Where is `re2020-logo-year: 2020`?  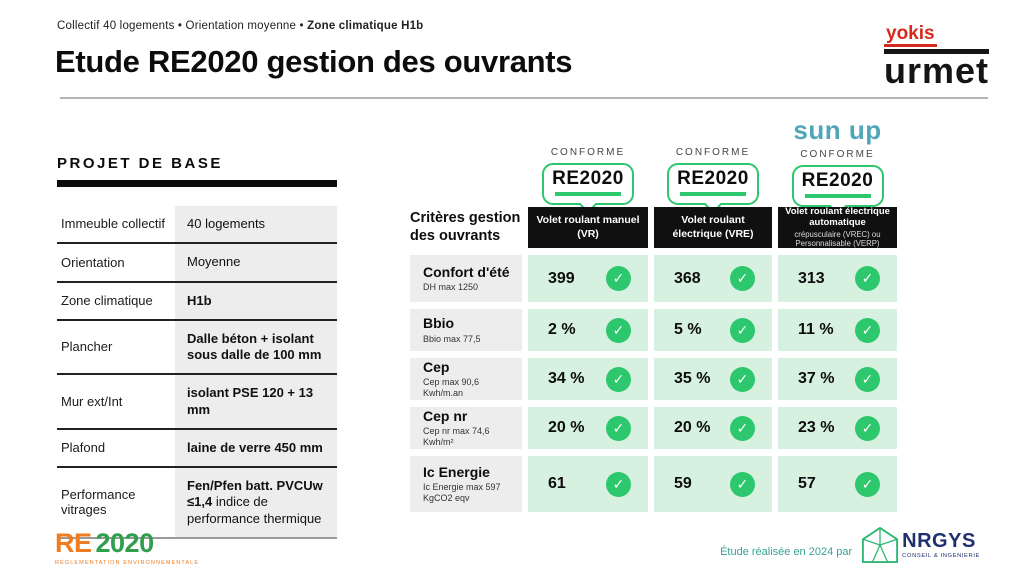
re2020-logo-year: 2020 is located at coordinates (125, 543).